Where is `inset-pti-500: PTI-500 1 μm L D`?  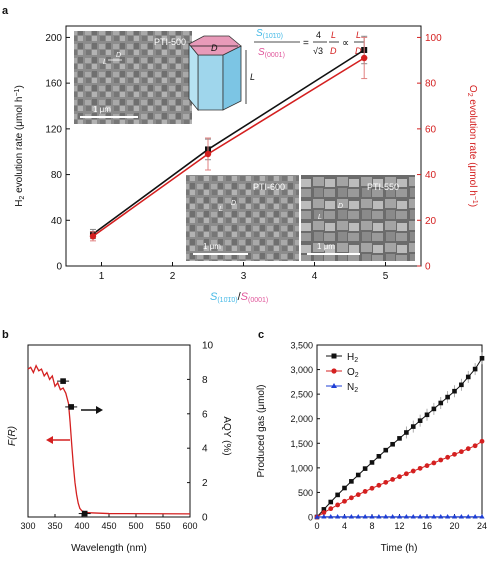
inset-pti-500: PTI-500 1 μm L D is located at coordinates (133, 77).